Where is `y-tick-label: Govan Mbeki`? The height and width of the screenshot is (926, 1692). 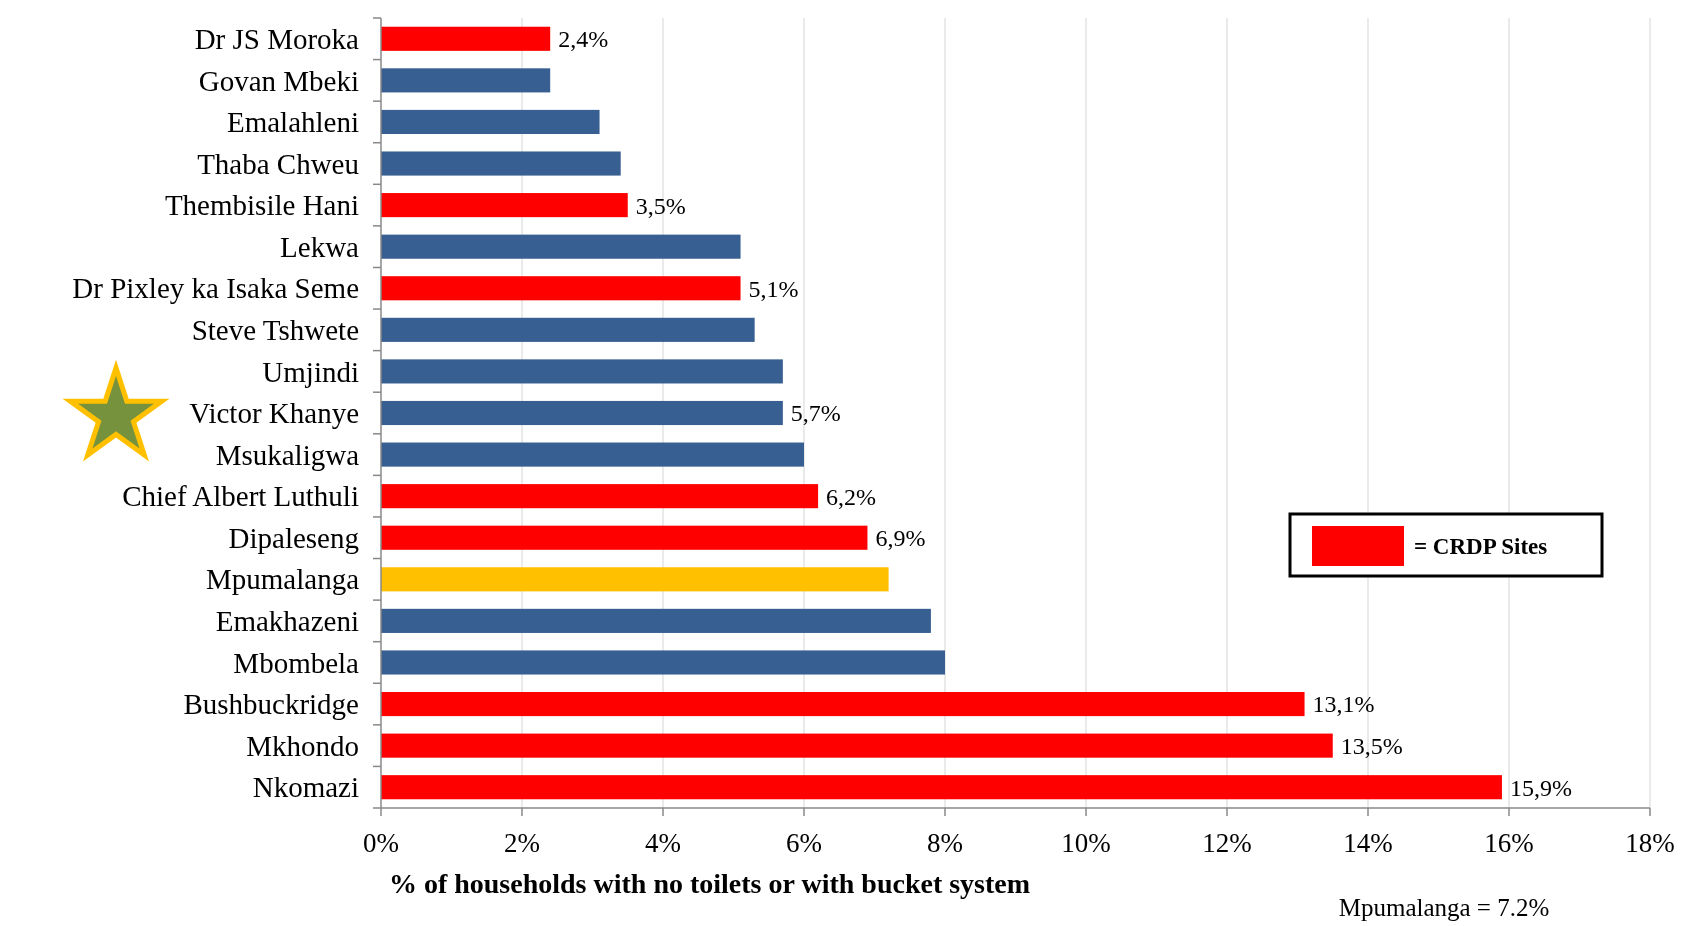
y-tick-label: Govan Mbeki is located at coordinates (278, 80).